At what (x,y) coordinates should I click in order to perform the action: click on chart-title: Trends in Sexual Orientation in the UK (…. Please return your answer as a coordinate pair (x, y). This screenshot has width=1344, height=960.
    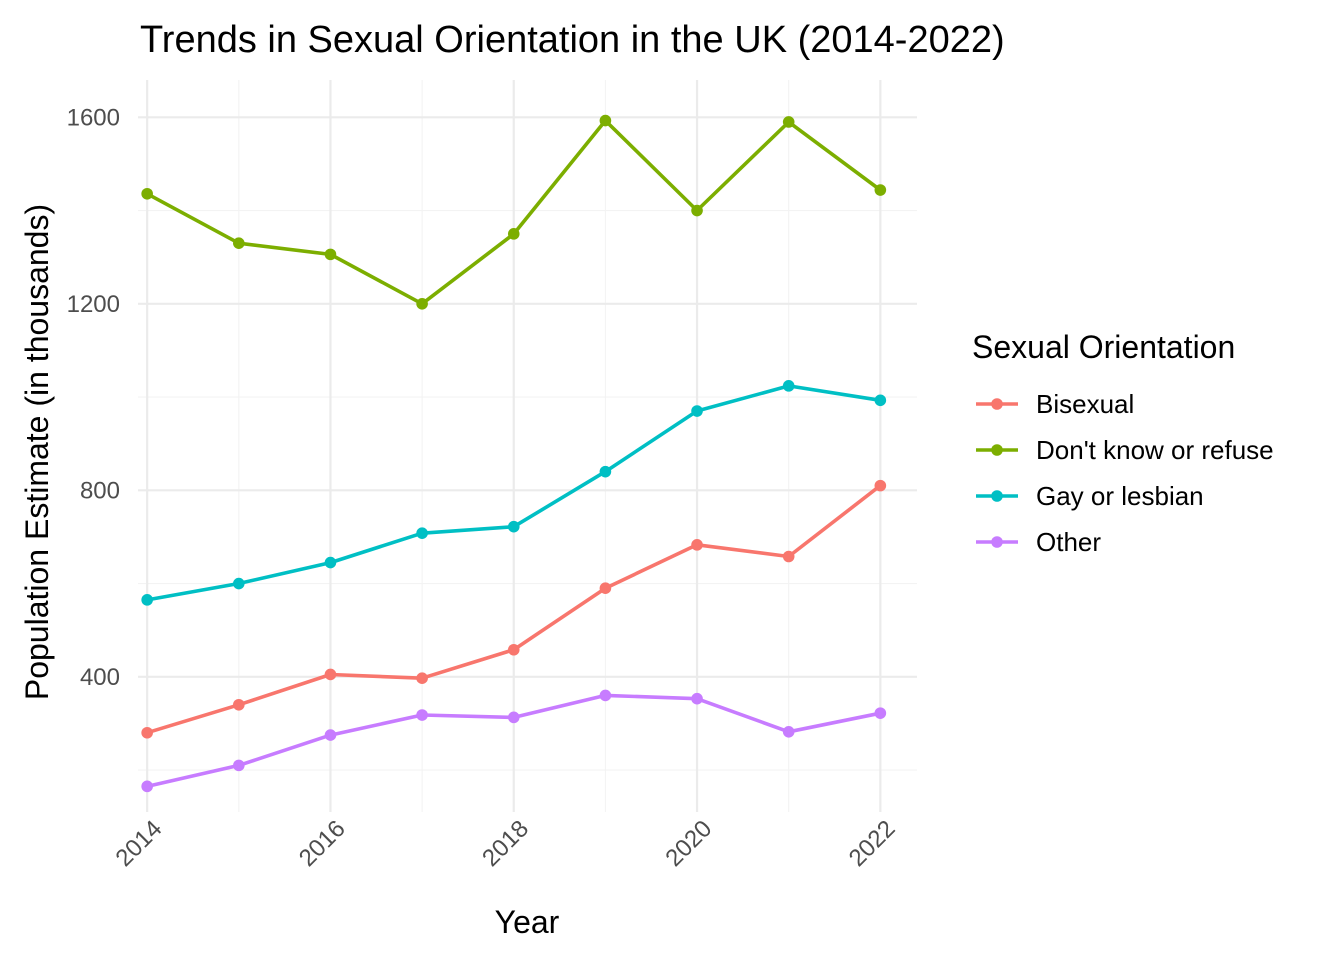
    Looking at the image, I should click on (572, 40).